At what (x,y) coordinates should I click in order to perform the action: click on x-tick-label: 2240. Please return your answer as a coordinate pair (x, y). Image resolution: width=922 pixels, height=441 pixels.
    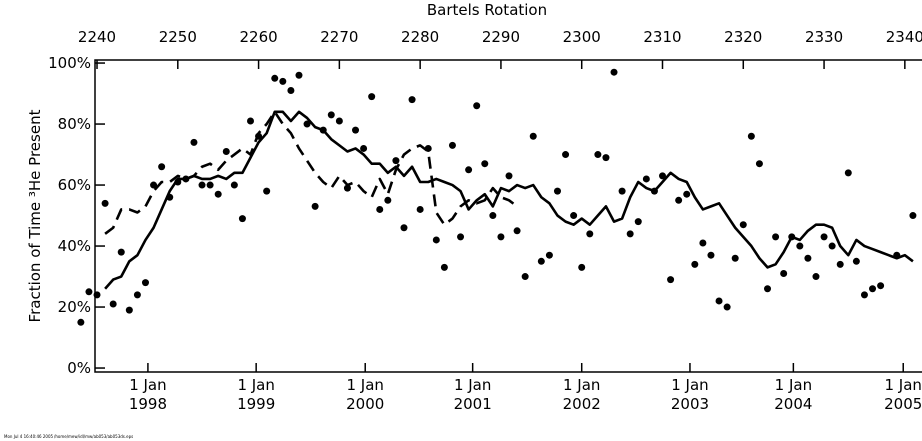
    Looking at the image, I should click on (97, 37).